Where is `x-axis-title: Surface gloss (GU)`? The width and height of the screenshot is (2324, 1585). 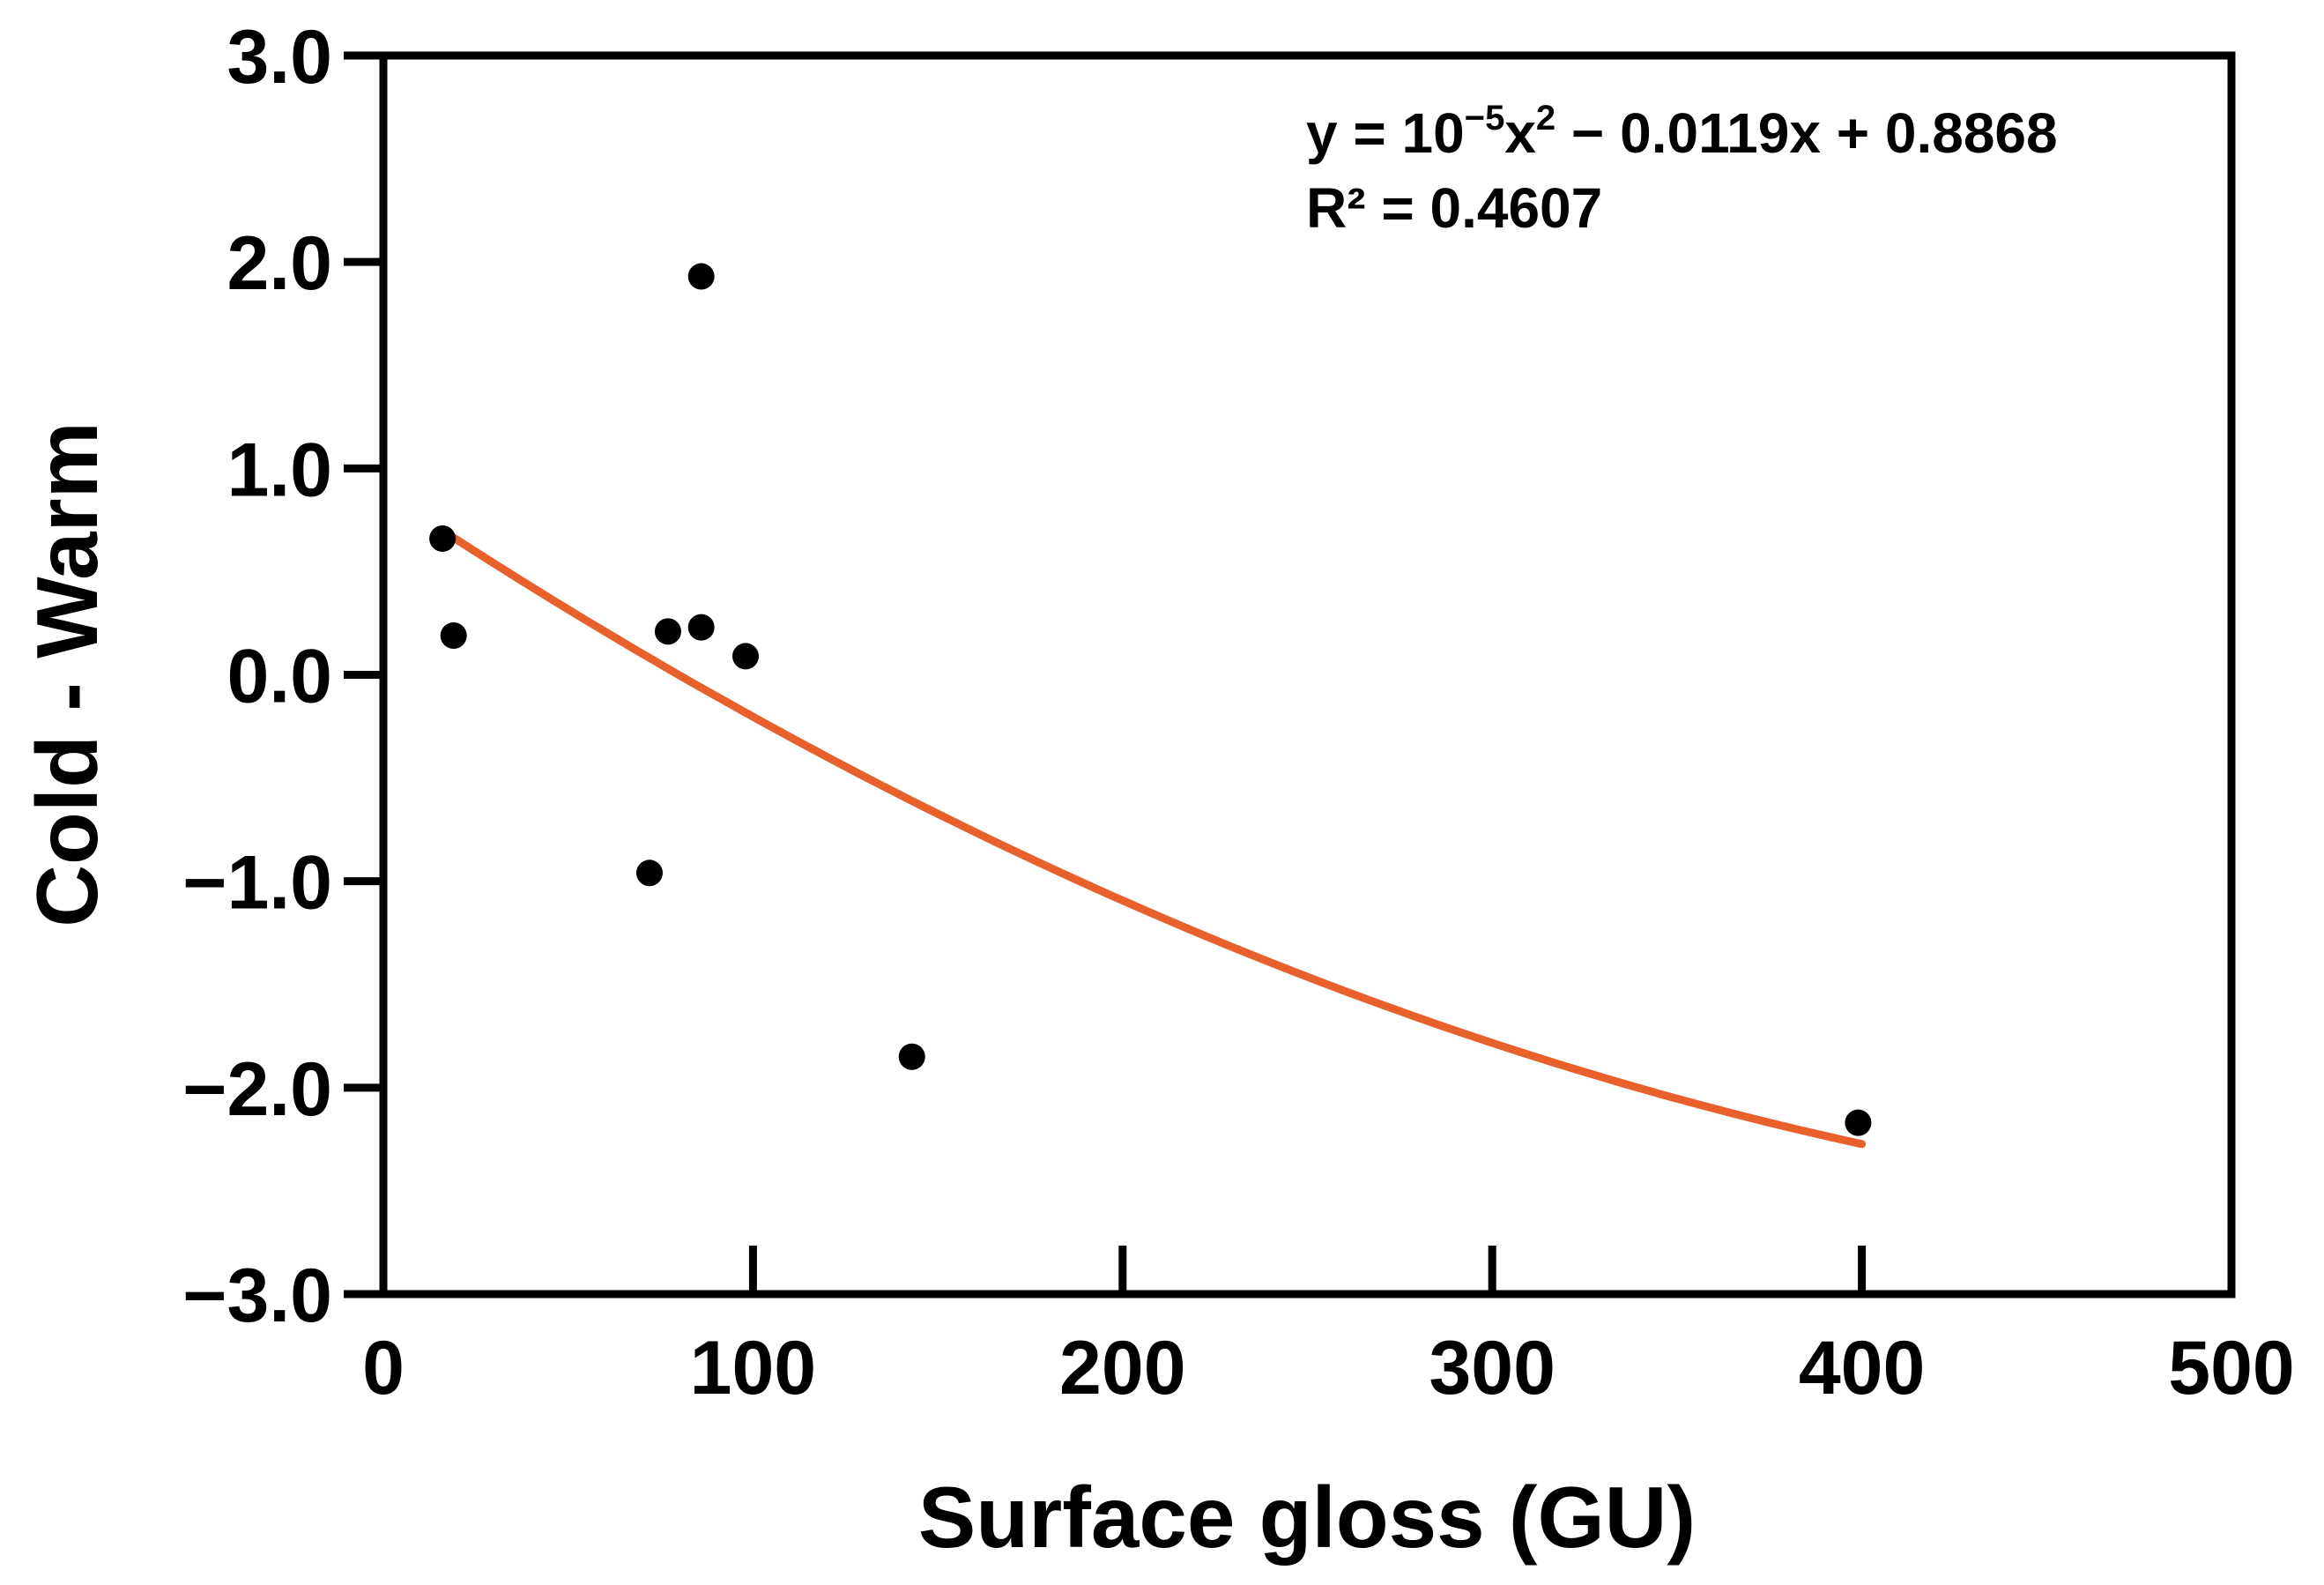 x-axis-title: Surface gloss (GU) is located at coordinates (1307, 1517).